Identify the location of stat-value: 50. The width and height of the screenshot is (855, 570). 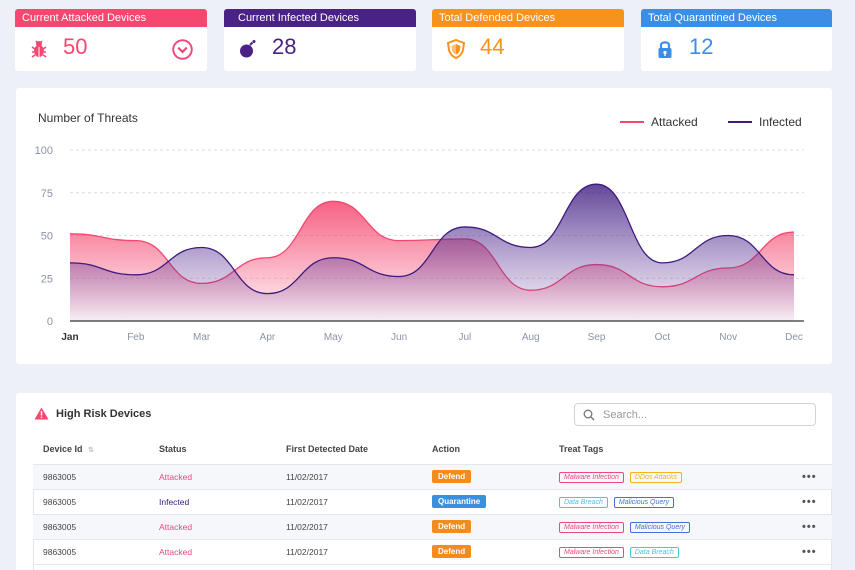
(75, 46).